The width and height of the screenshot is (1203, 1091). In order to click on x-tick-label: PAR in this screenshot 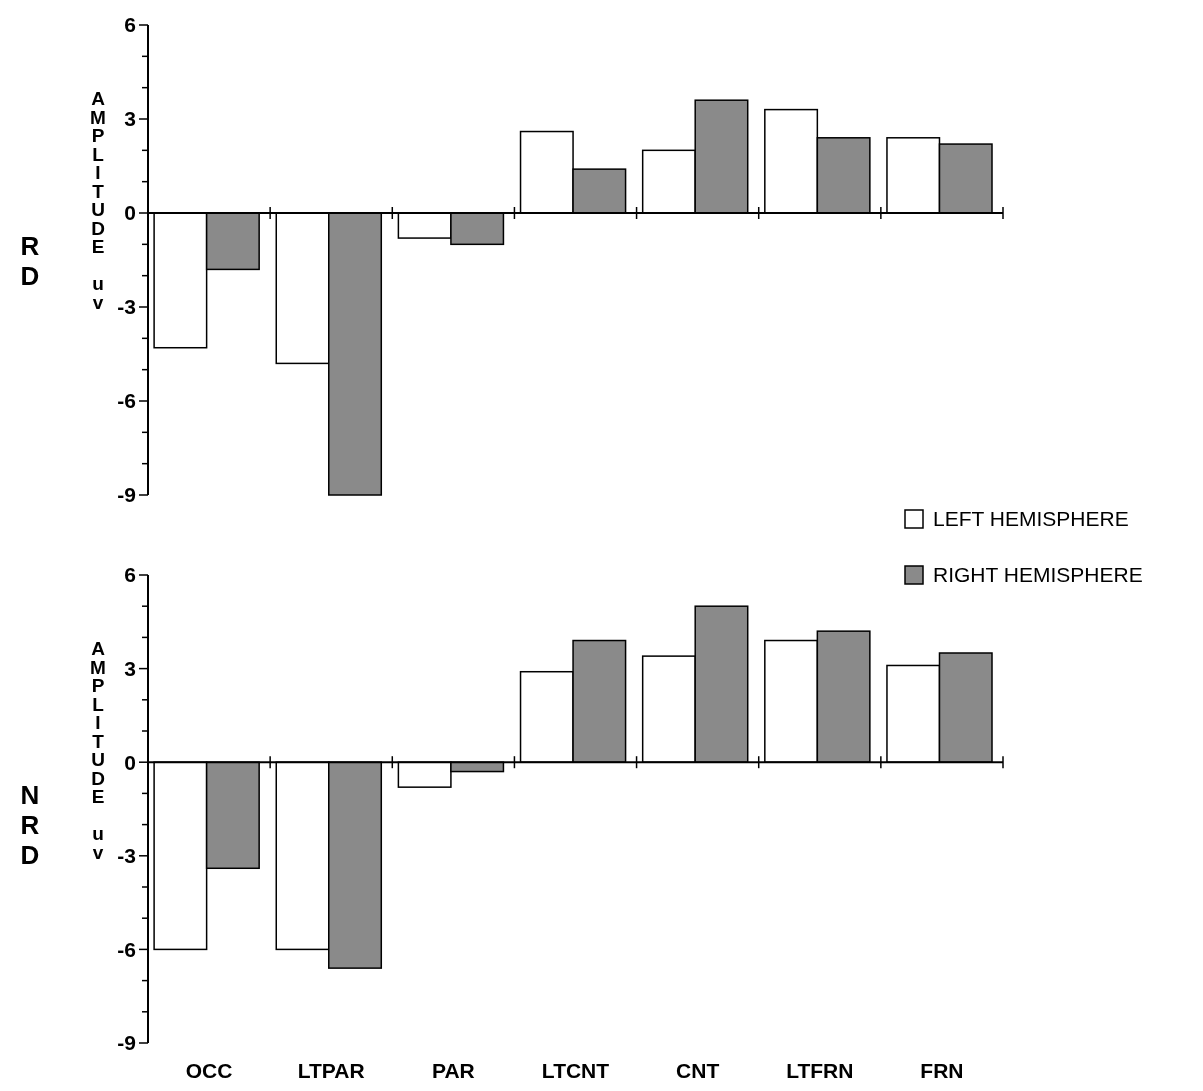, I will do `click(453, 1070)`.